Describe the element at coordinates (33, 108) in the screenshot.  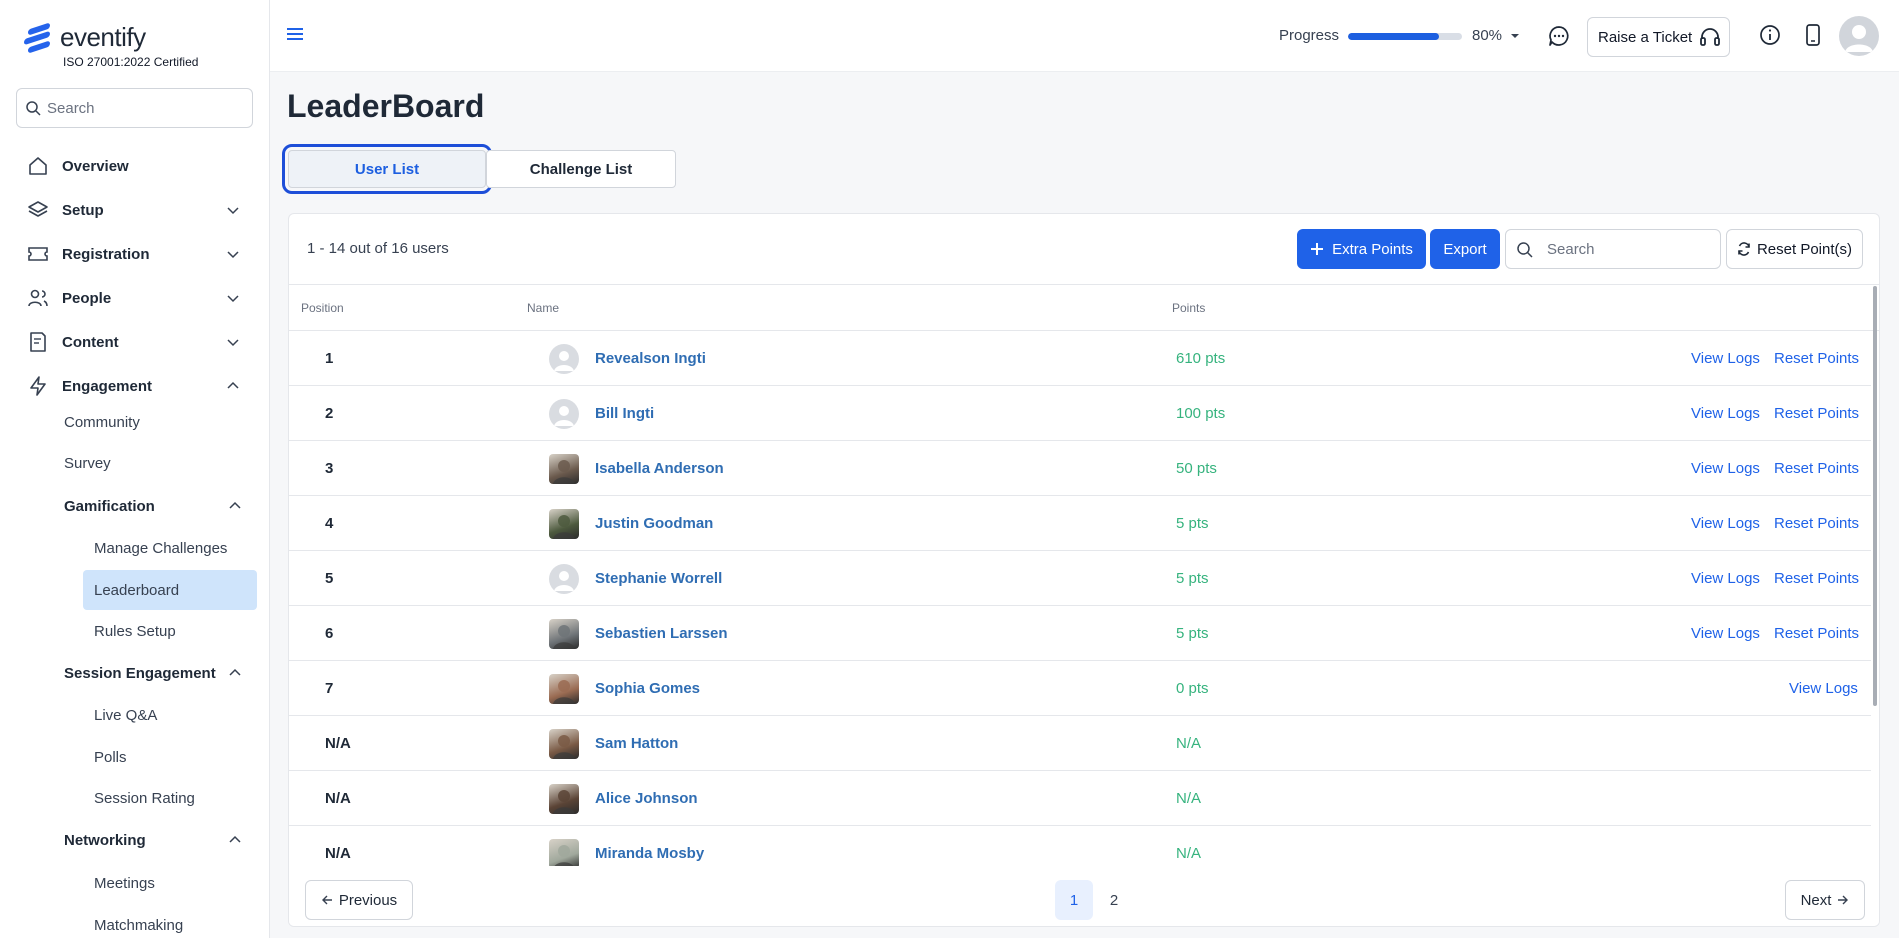
I see `search-icon` at that location.